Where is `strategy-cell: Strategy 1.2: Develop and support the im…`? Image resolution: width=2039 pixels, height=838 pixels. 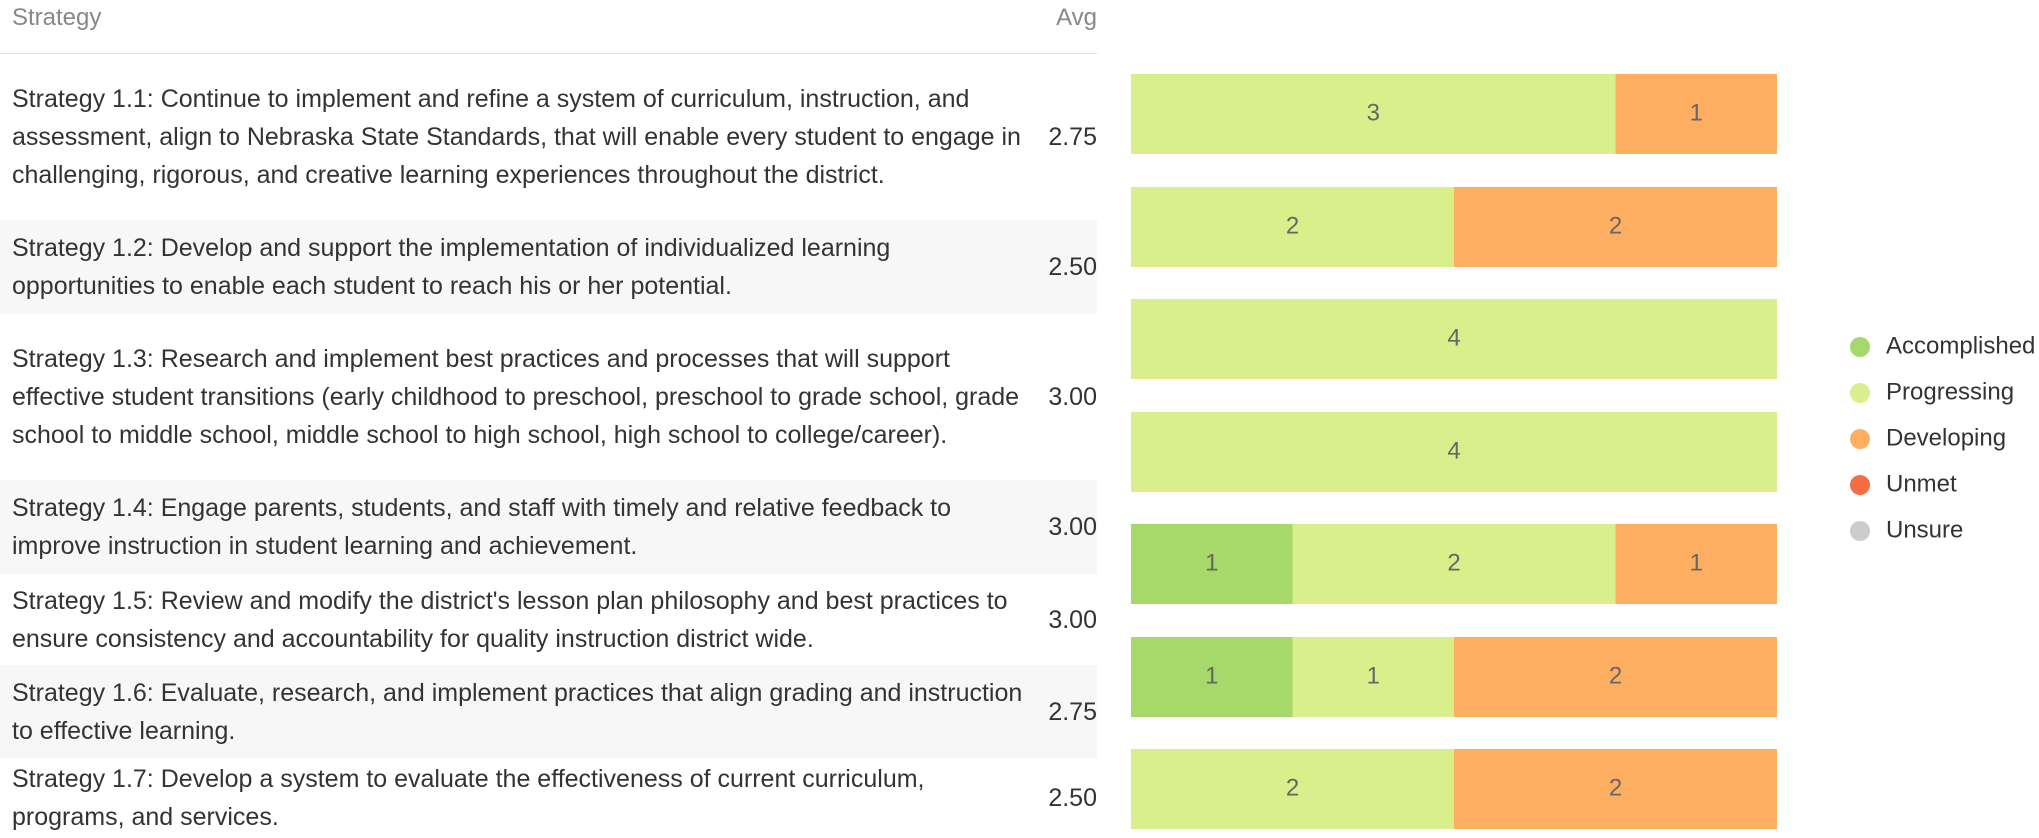
strategy-cell: Strategy 1.2: Develop and support the im… is located at coordinates (451, 267).